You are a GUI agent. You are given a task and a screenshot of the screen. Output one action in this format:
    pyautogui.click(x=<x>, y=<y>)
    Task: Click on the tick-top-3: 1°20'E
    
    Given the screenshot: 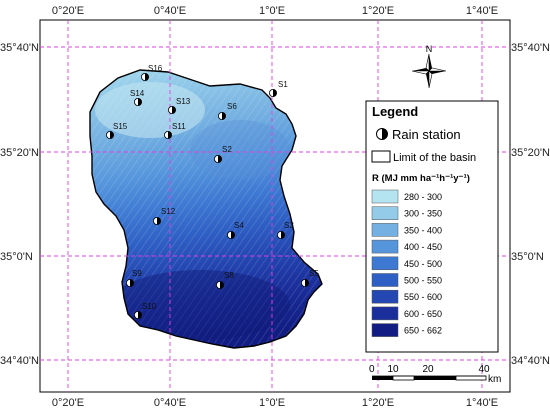 What is the action you would take?
    pyautogui.click(x=378, y=11)
    